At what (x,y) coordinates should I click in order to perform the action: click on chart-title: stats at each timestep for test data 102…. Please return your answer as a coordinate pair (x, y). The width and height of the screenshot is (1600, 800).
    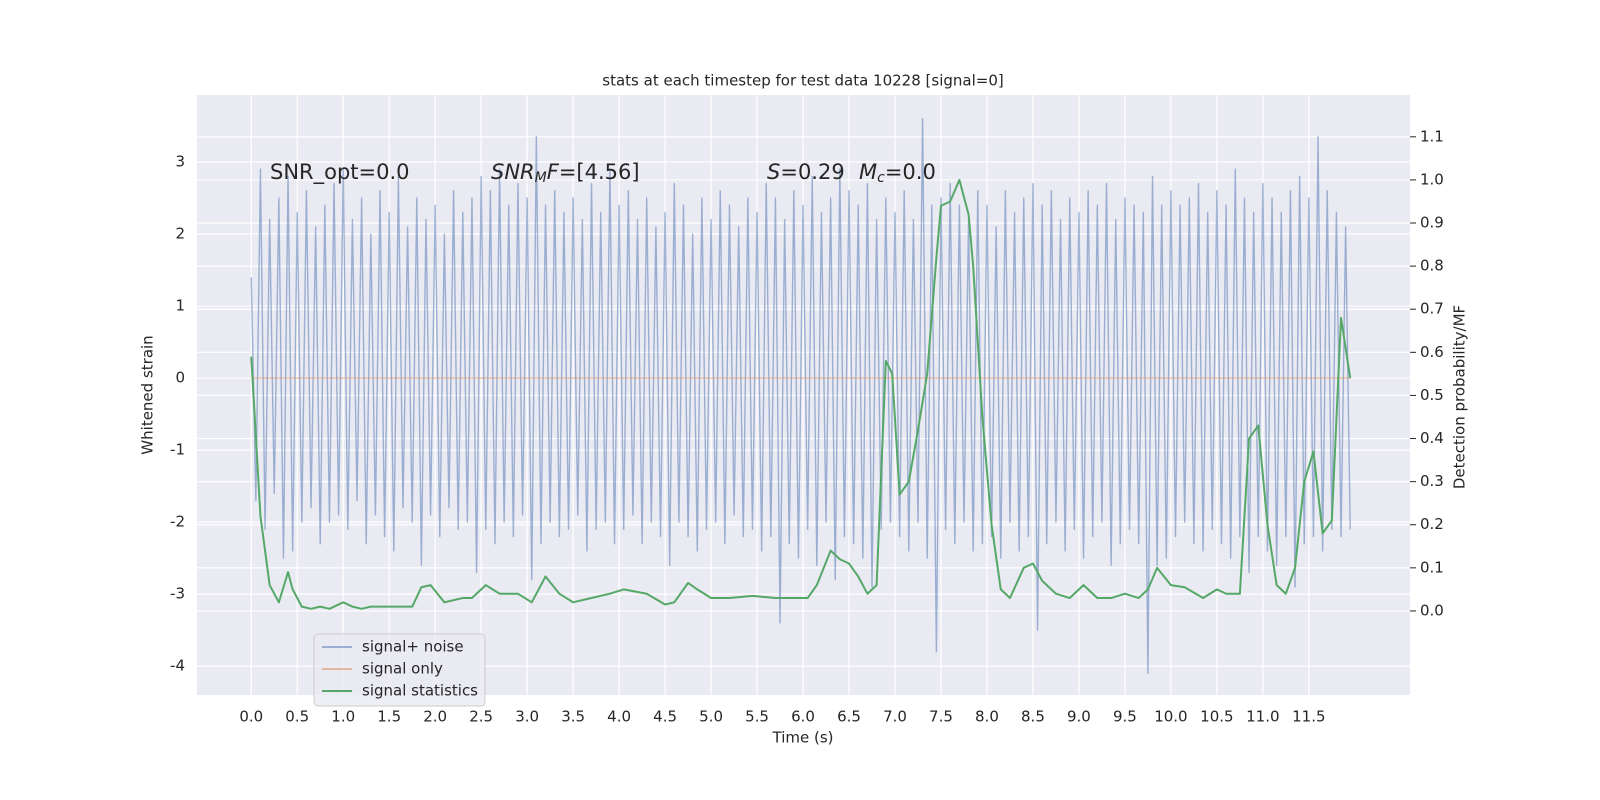
    Looking at the image, I should click on (802, 81).